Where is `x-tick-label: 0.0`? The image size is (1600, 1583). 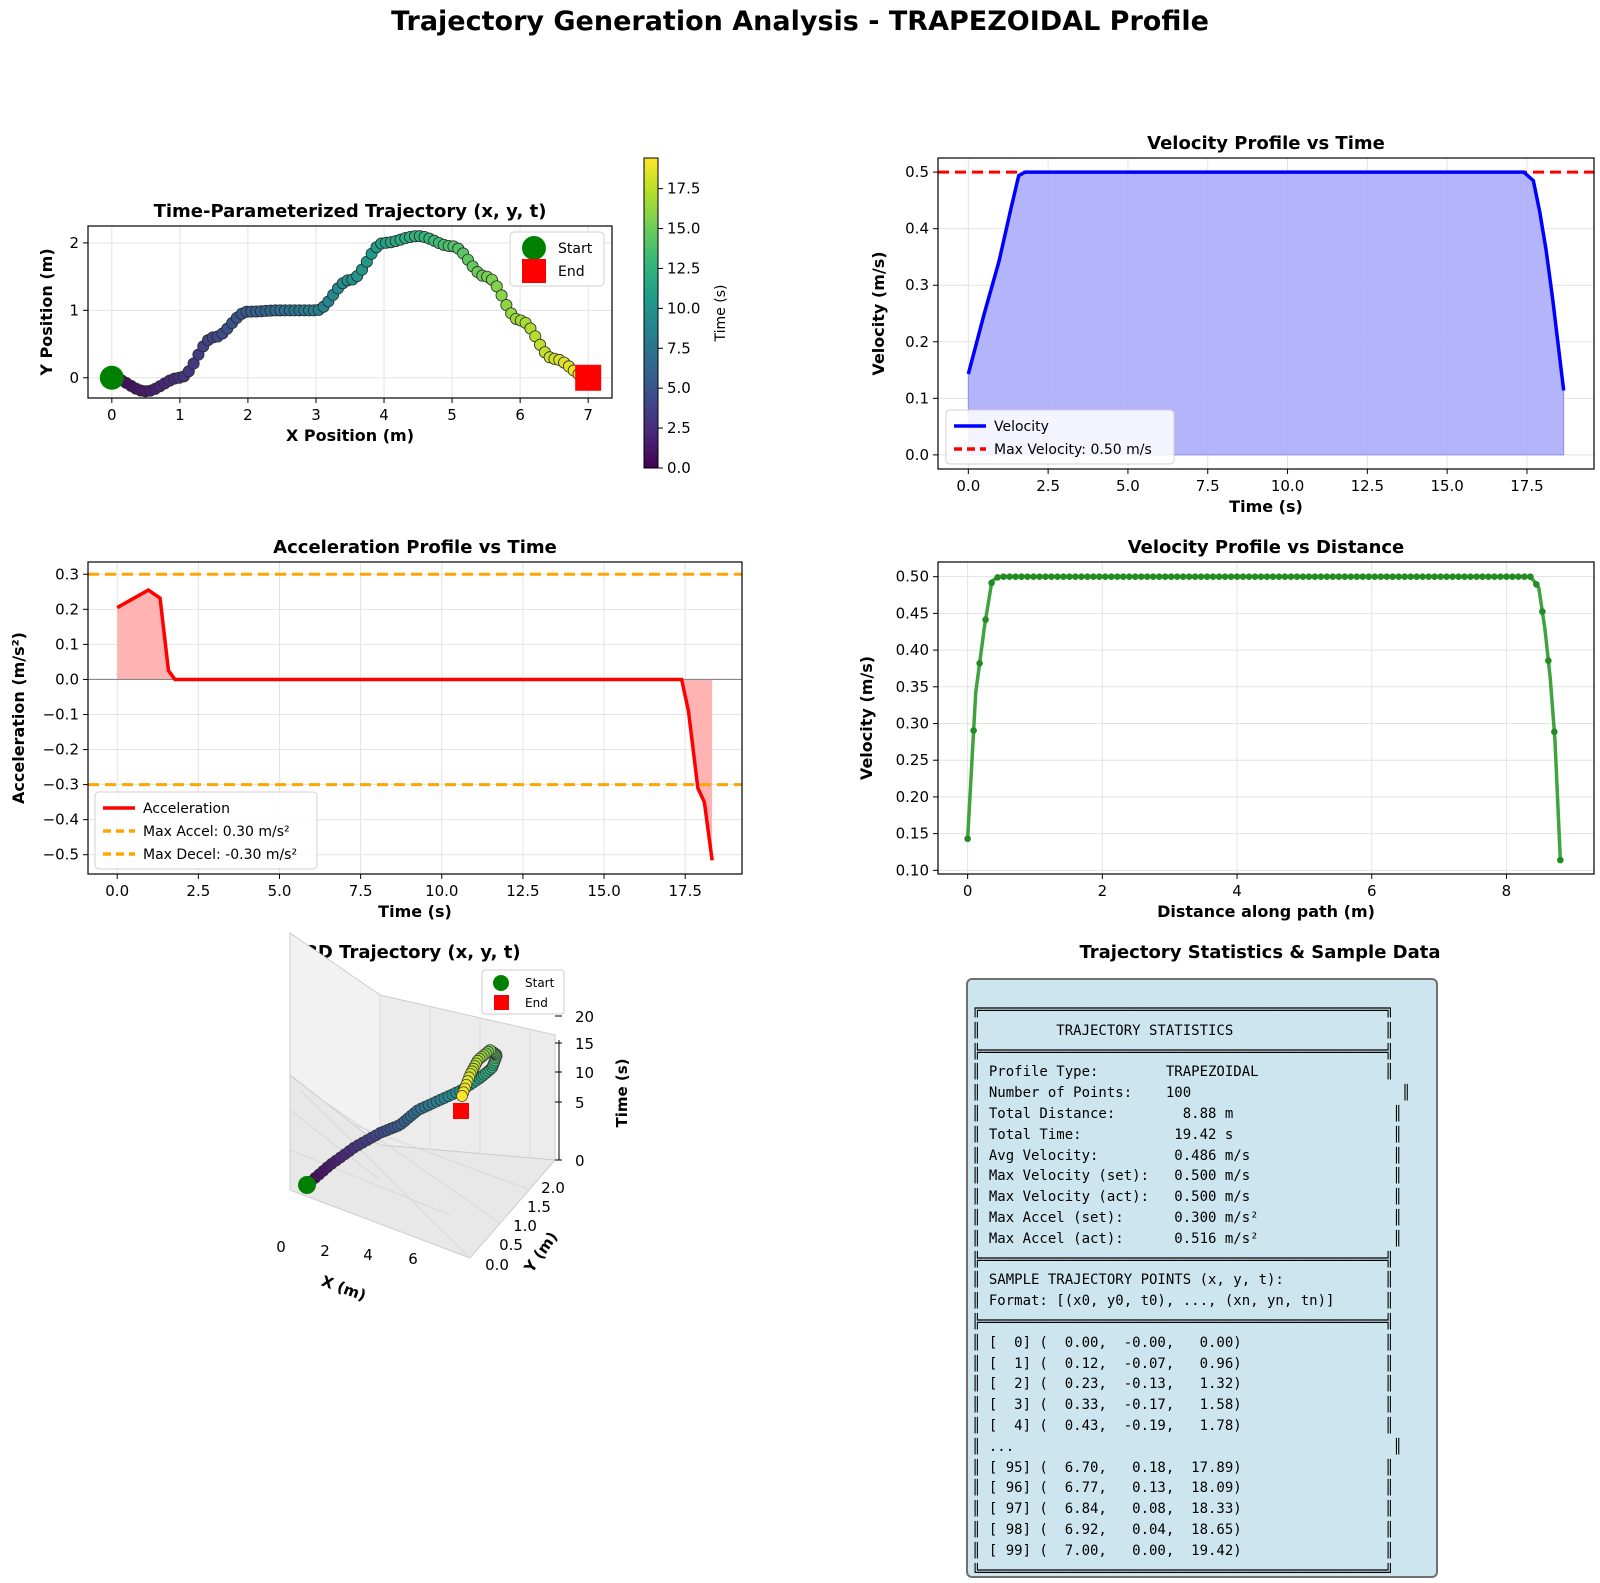 x-tick-label: 0.0 is located at coordinates (968, 486).